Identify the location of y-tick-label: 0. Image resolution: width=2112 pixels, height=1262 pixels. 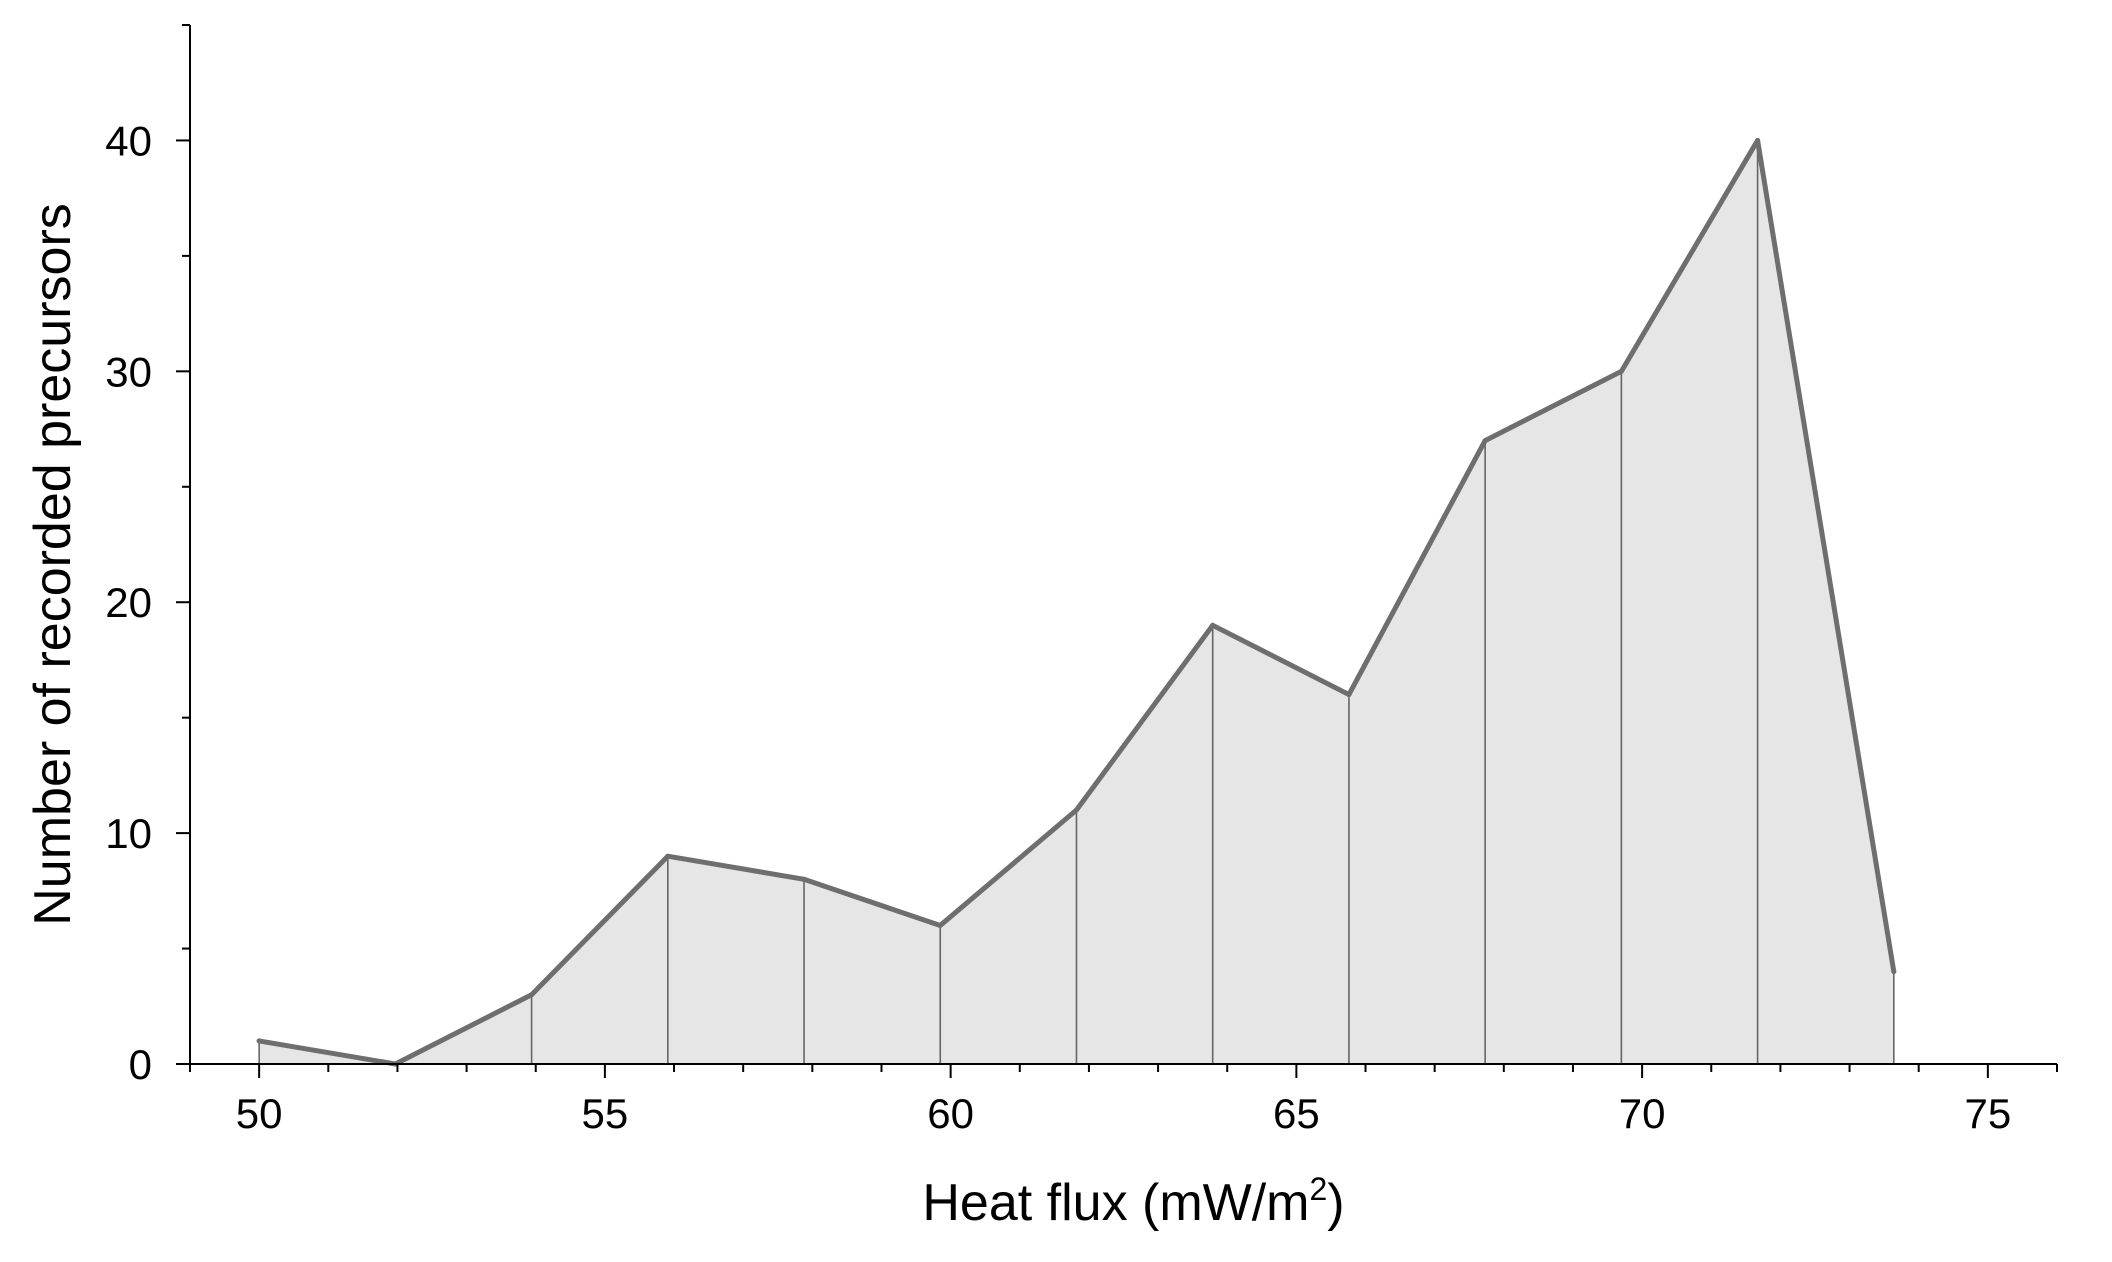
(140, 1064).